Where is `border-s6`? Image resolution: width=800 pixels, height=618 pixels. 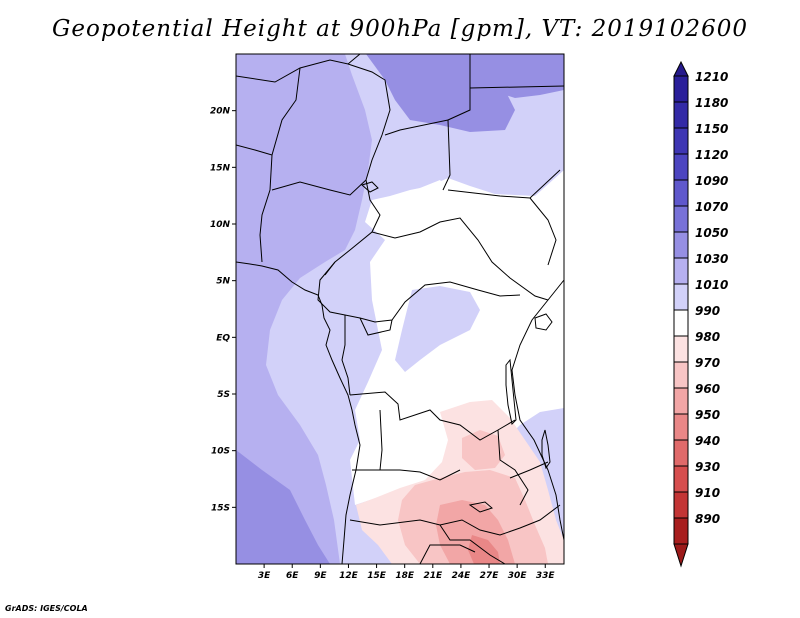
border-s6 is located at coordinates (529, 470).